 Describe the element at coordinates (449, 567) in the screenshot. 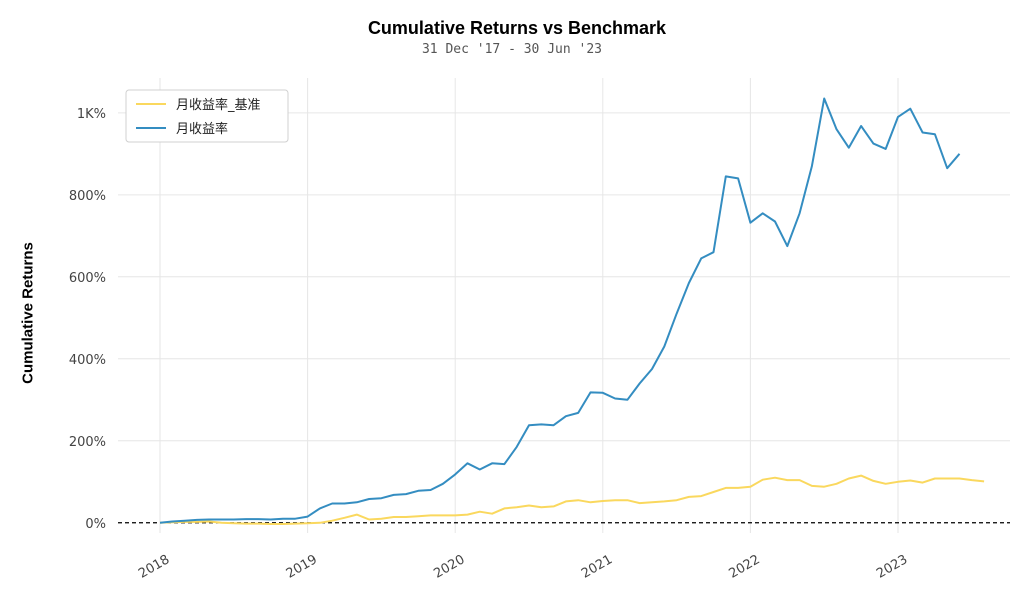

I see `x-tick-label: 2020` at that location.